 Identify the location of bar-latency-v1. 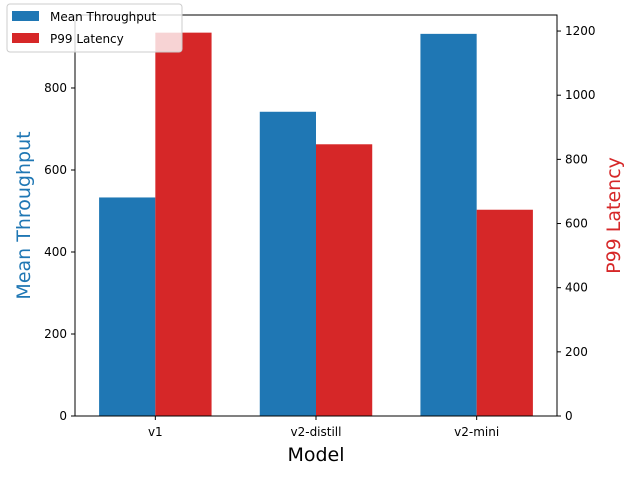
(183, 224).